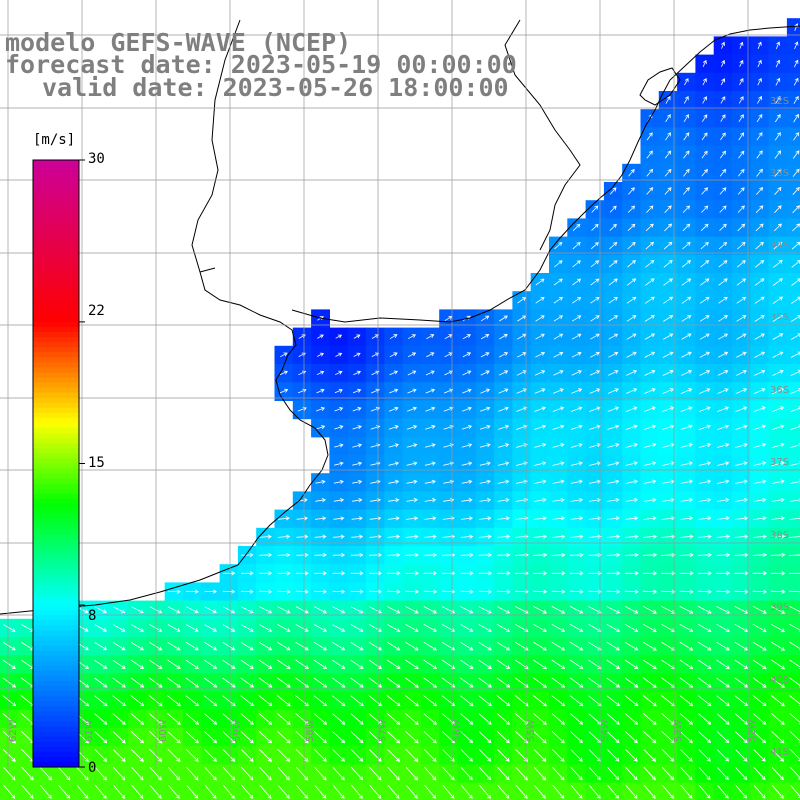 This screenshot has width=800, height=800. I want to click on border-uruguay-brazil, so click(542, 135).